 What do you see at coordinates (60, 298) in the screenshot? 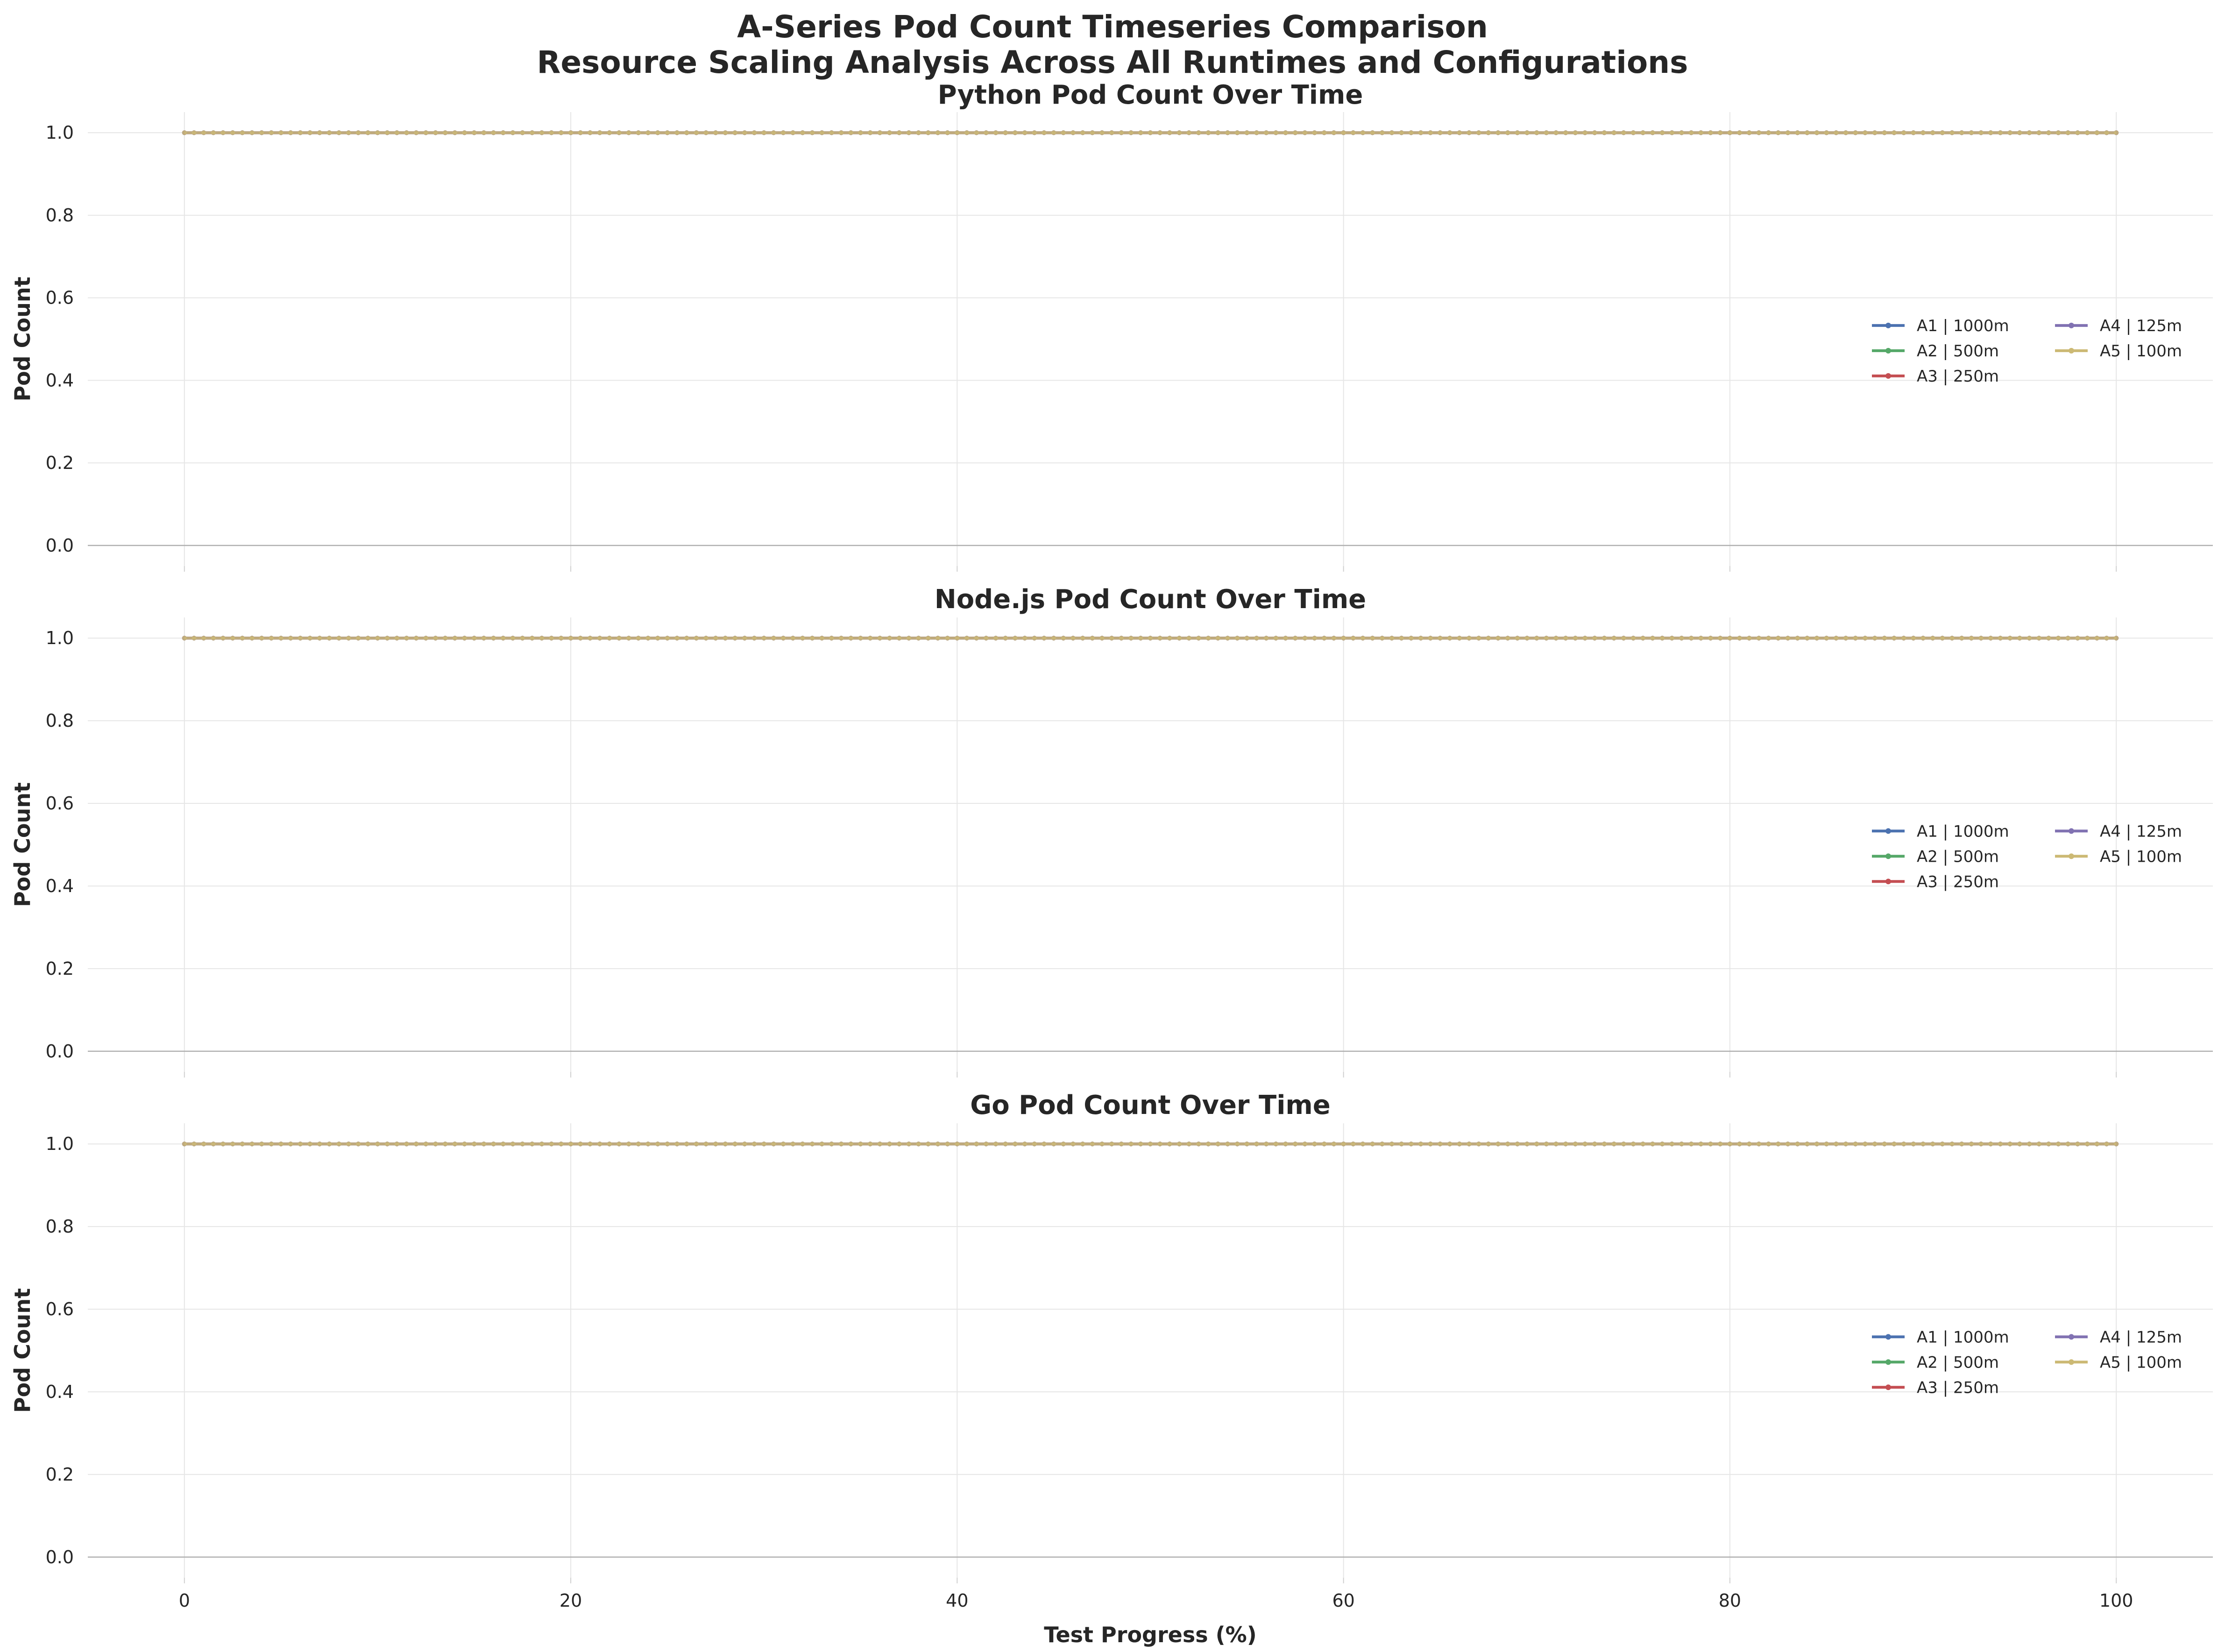
I see `y-tick-label: 0.6` at bounding box center [60, 298].